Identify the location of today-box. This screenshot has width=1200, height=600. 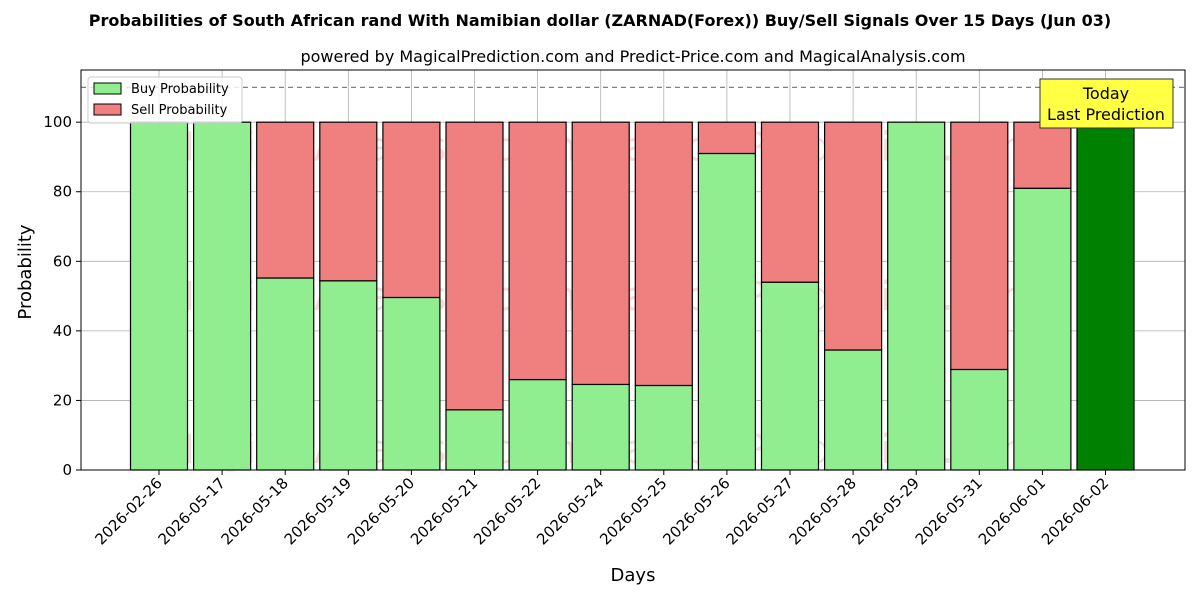
(1106, 103).